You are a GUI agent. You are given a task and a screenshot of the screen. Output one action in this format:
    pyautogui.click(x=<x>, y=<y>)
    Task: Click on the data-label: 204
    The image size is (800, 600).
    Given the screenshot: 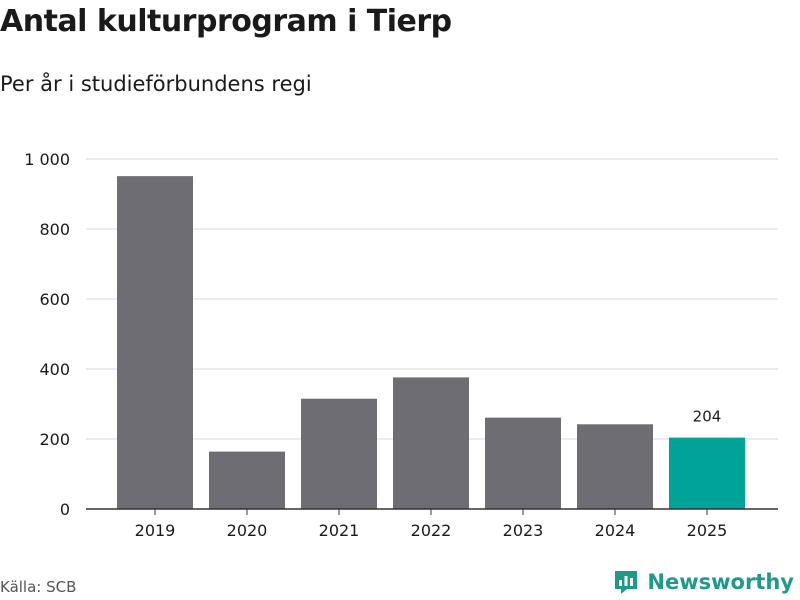 What is the action you would take?
    pyautogui.click(x=707, y=417)
    